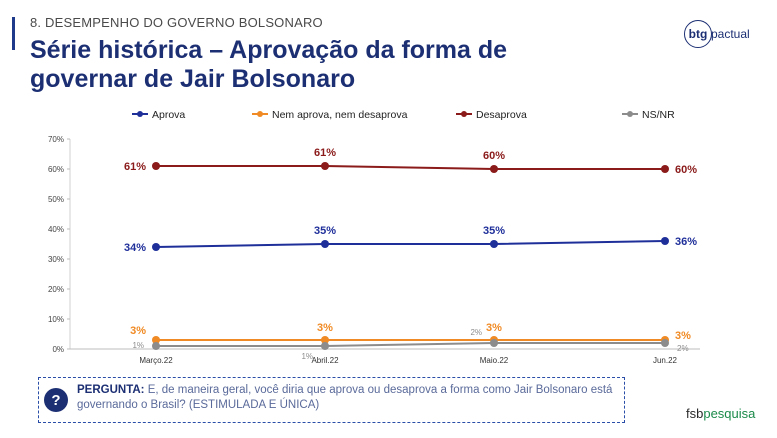 This screenshot has width=777, height=438. I want to click on x-tick-label: Abril.22, so click(325, 360).